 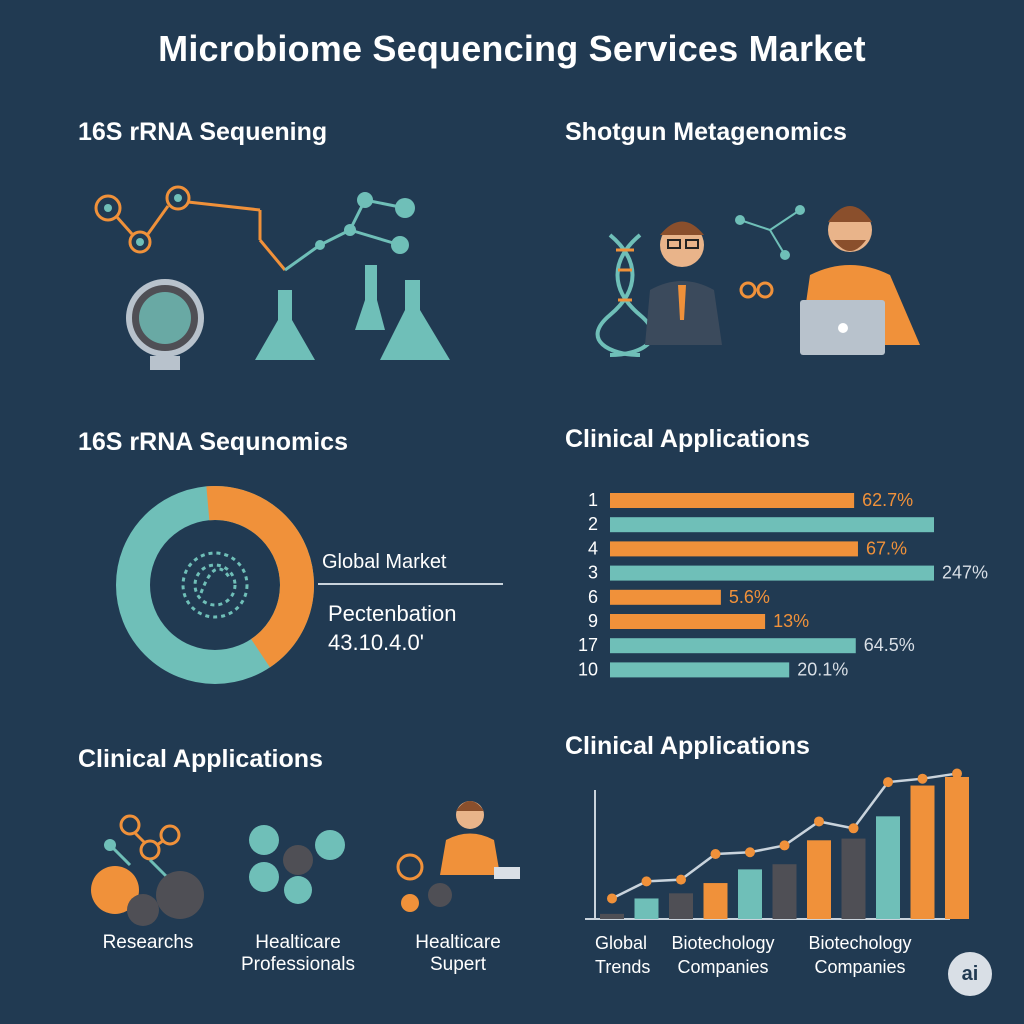 What do you see at coordinates (621, 943) in the screenshot?
I see `x-tick-label: Global` at bounding box center [621, 943].